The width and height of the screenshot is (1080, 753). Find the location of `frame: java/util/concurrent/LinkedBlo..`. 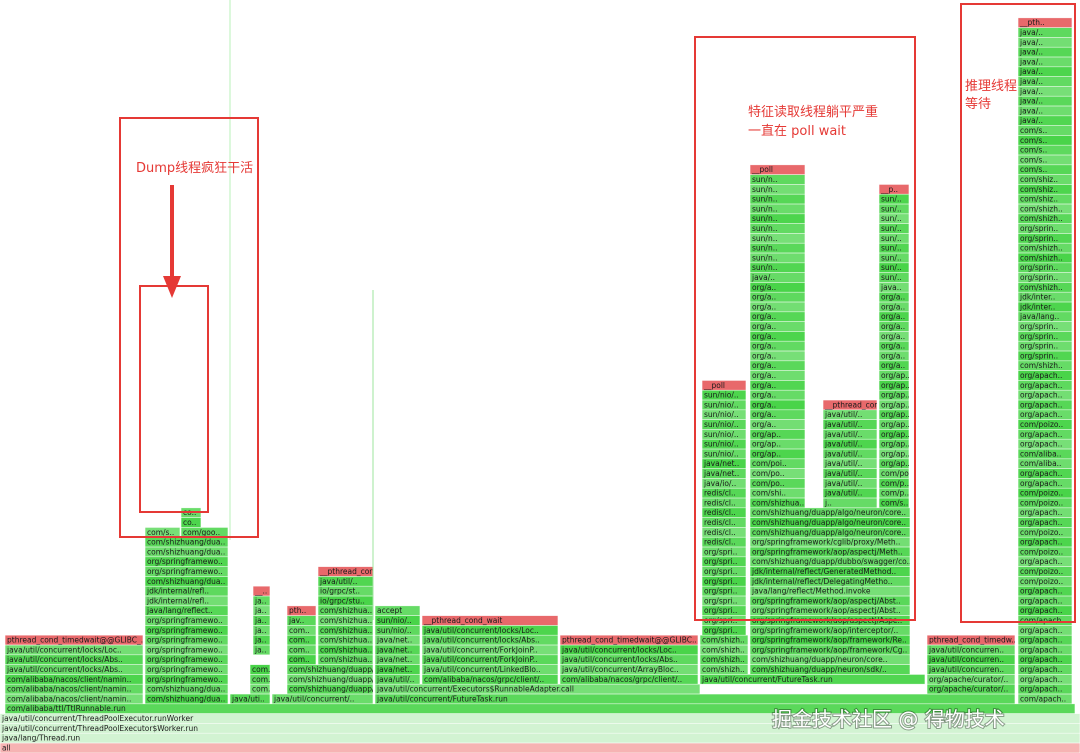

frame: java/util/concurrent/LinkedBlo.. is located at coordinates (490, 669).